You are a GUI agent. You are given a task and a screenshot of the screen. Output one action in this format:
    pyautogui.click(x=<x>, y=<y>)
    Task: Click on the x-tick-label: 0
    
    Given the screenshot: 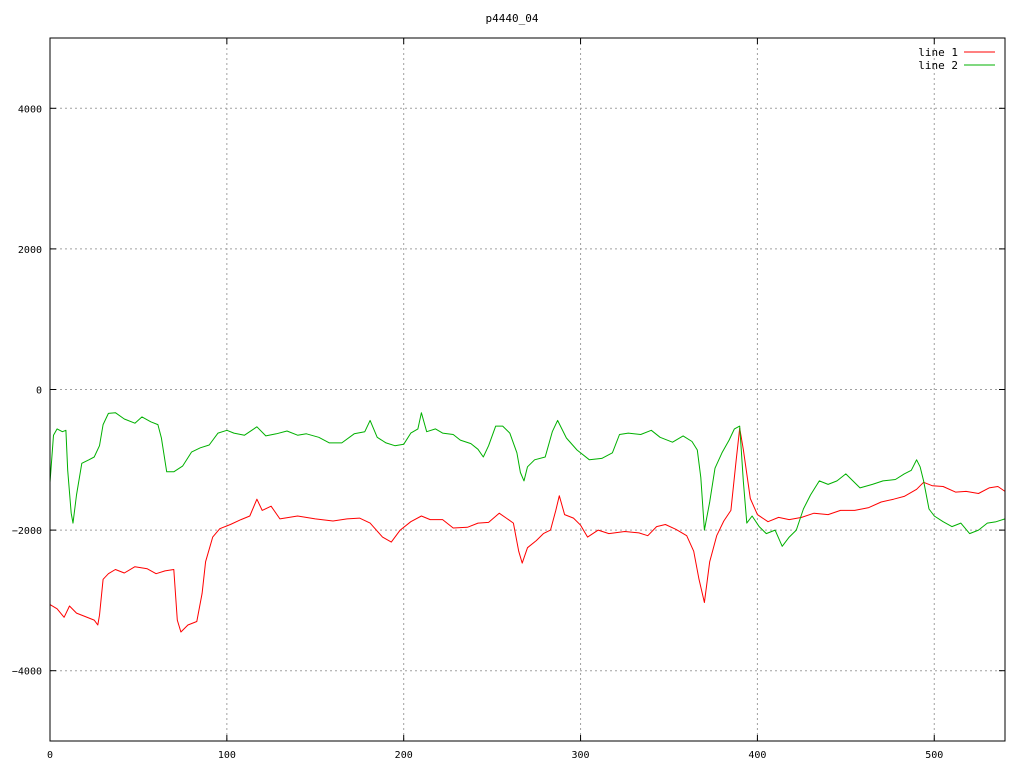 What is the action you would take?
    pyautogui.click(x=50, y=755)
    